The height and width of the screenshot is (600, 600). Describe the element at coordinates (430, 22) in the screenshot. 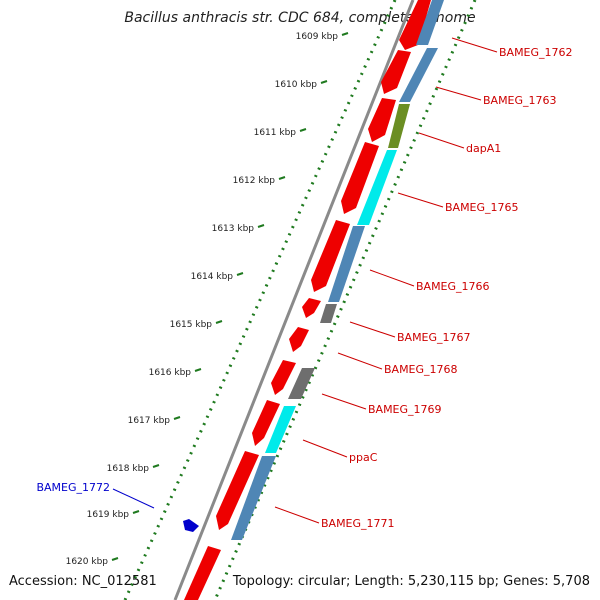

I see `gene-BAMEG_1762-reverse` at that location.